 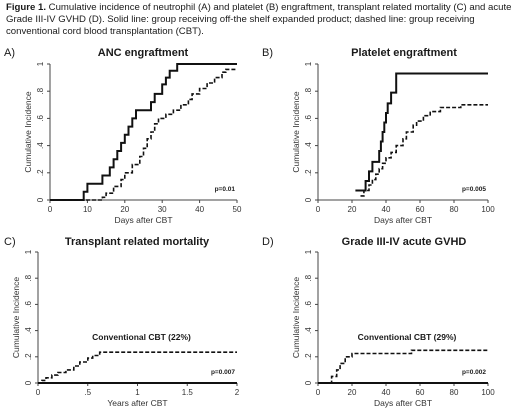 What do you see at coordinates (268, 242) in the screenshot?
I see `panel-label: D)` at bounding box center [268, 242].